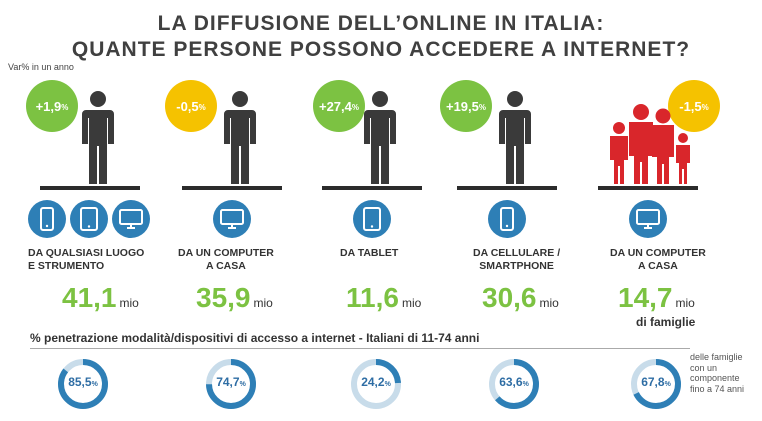  Describe the element at coordinates (650, 143) in the screenshot. I see `family-icon` at that location.